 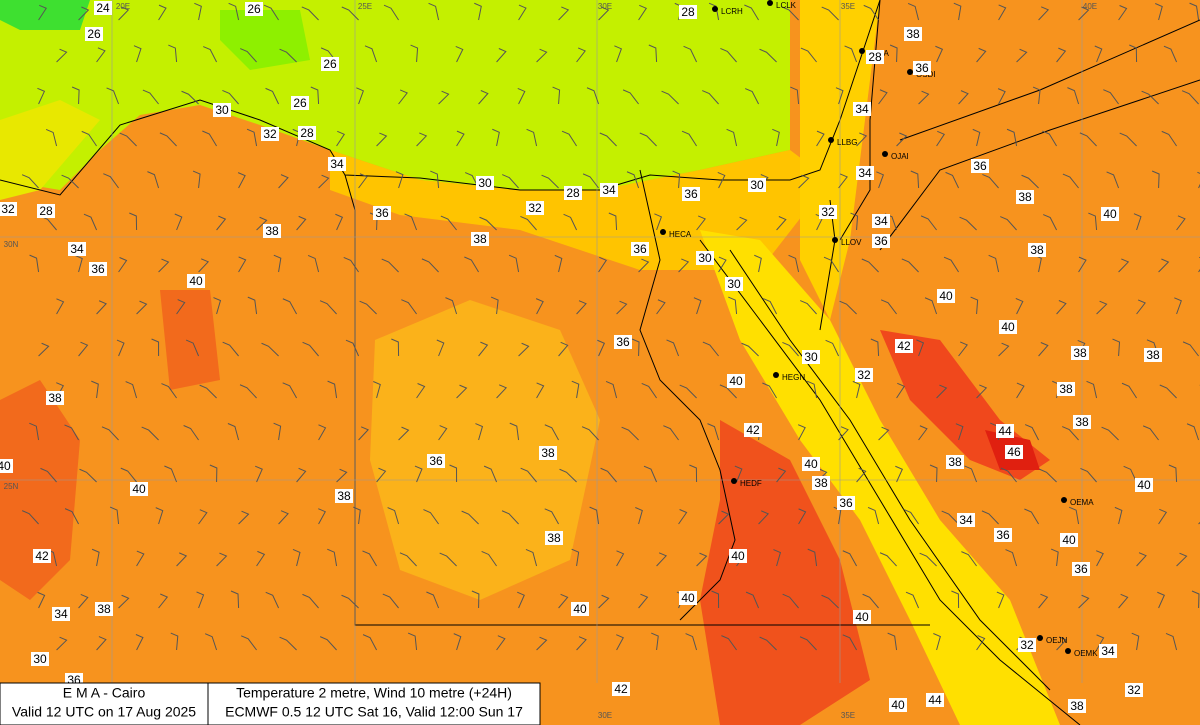 What do you see at coordinates (103, 8) in the screenshot?
I see `temperature-label: 24` at bounding box center [103, 8].